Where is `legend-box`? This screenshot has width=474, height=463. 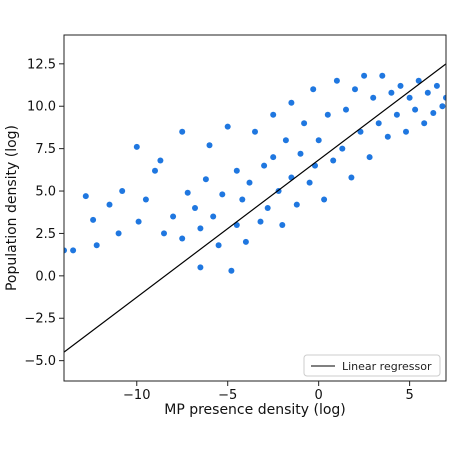 legend-box is located at coordinates (372, 365).